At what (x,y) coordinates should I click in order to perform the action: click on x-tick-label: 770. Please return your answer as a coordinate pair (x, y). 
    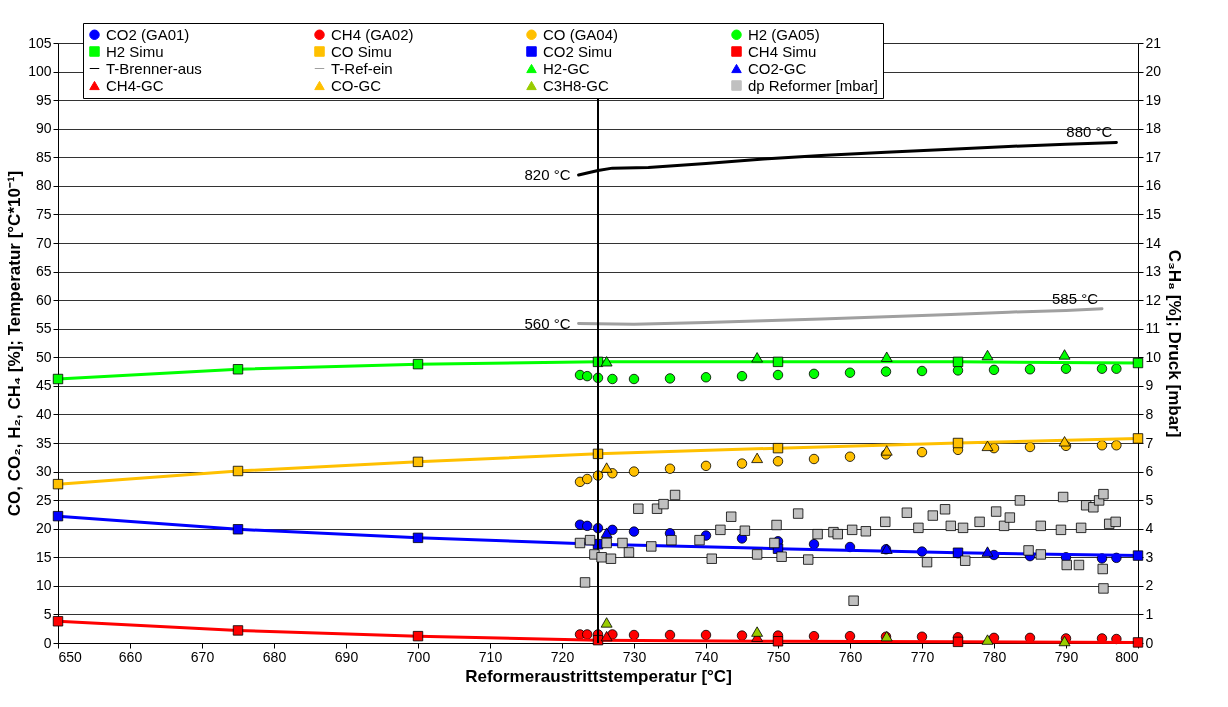
    Looking at the image, I should click on (922, 656).